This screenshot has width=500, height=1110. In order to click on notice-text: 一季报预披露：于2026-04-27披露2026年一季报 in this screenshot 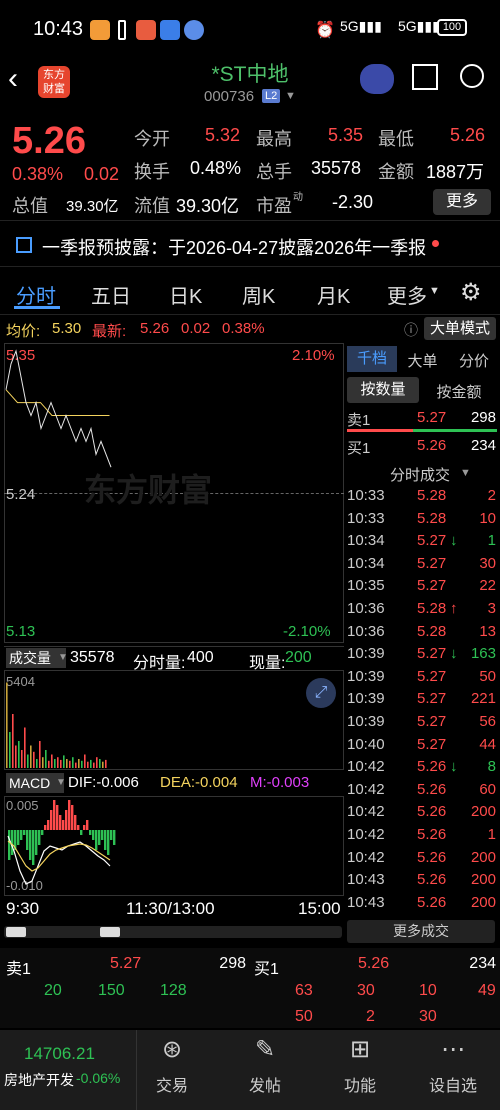, I will do `click(234, 248)`.